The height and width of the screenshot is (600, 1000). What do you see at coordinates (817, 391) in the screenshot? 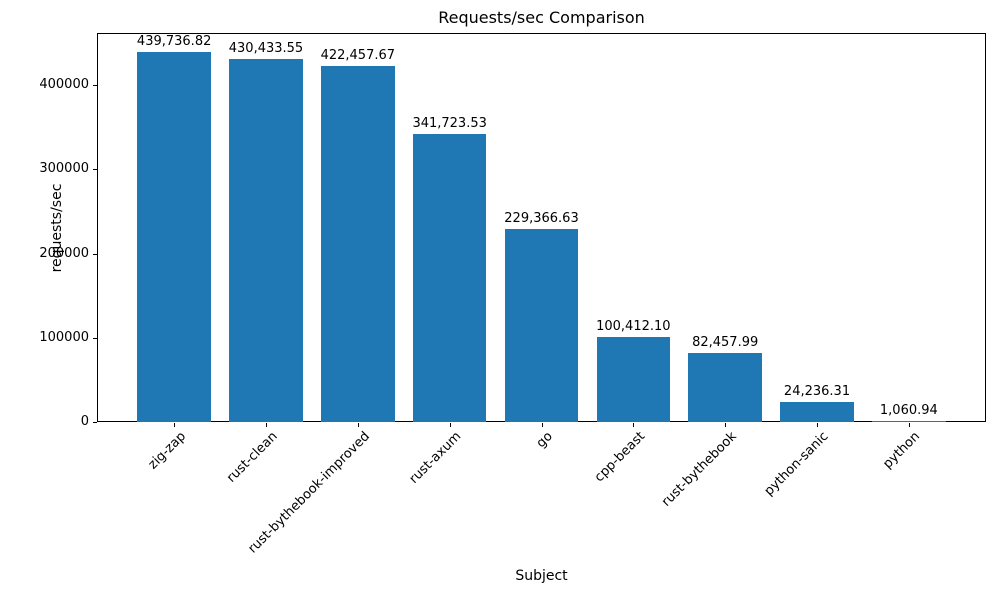
I see `bar-value-label: 24,236.31` at bounding box center [817, 391].